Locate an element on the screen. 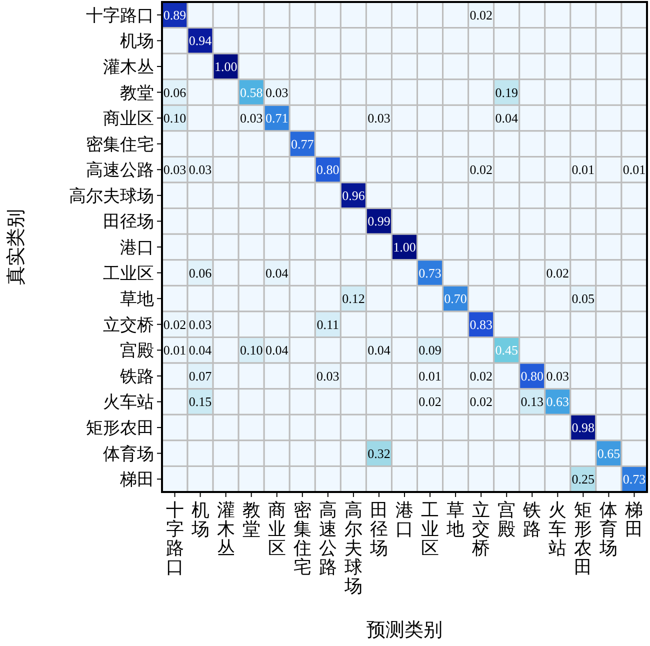  x-tick-label: 机场 is located at coordinates (200, 519).